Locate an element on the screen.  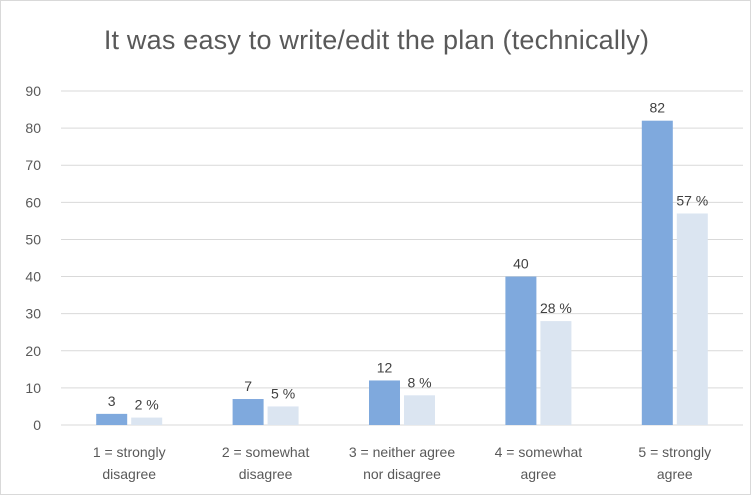
data-label-series-2: 28 % is located at coordinates (556, 308).